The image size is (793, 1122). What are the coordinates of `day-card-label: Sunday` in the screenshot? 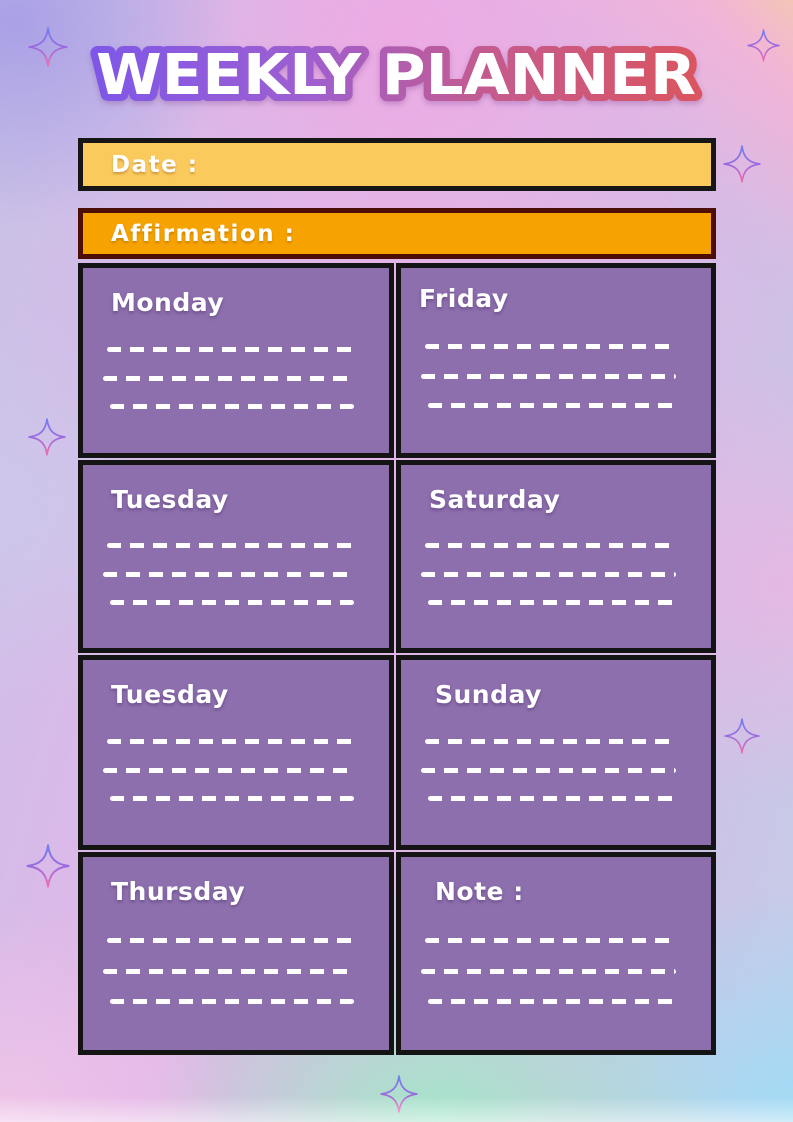 It's located at (488, 694).